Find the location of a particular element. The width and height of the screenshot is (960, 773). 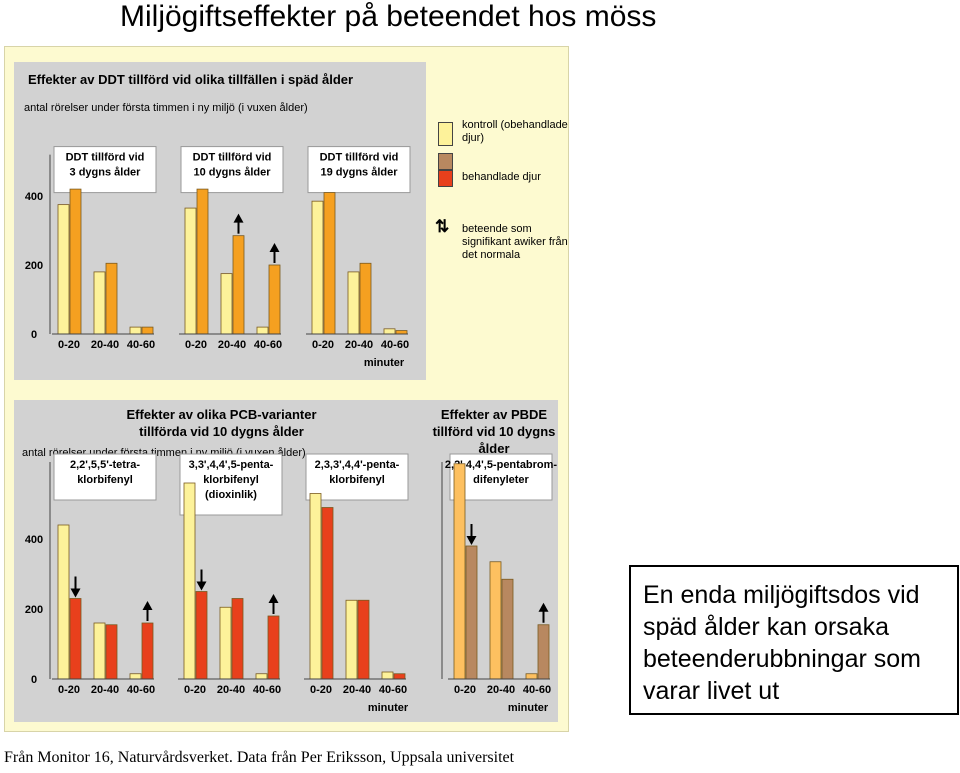

legend-behandlade-swatch is located at coordinates (445, 178).